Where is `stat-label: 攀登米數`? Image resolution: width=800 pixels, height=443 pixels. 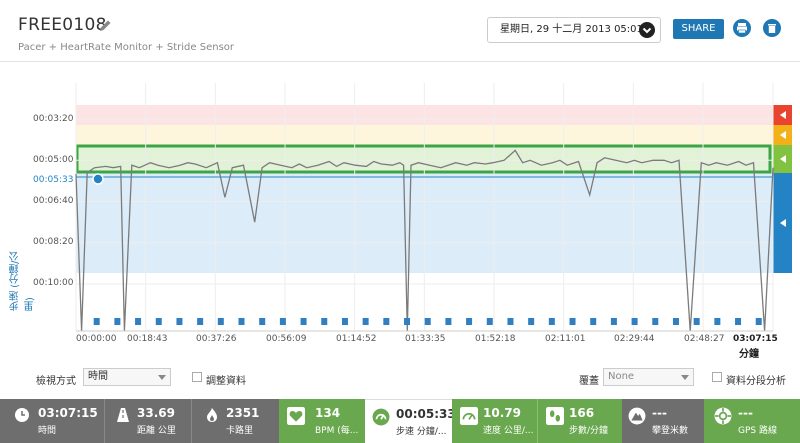 stat-label: 攀登米數 is located at coordinates (670, 431).